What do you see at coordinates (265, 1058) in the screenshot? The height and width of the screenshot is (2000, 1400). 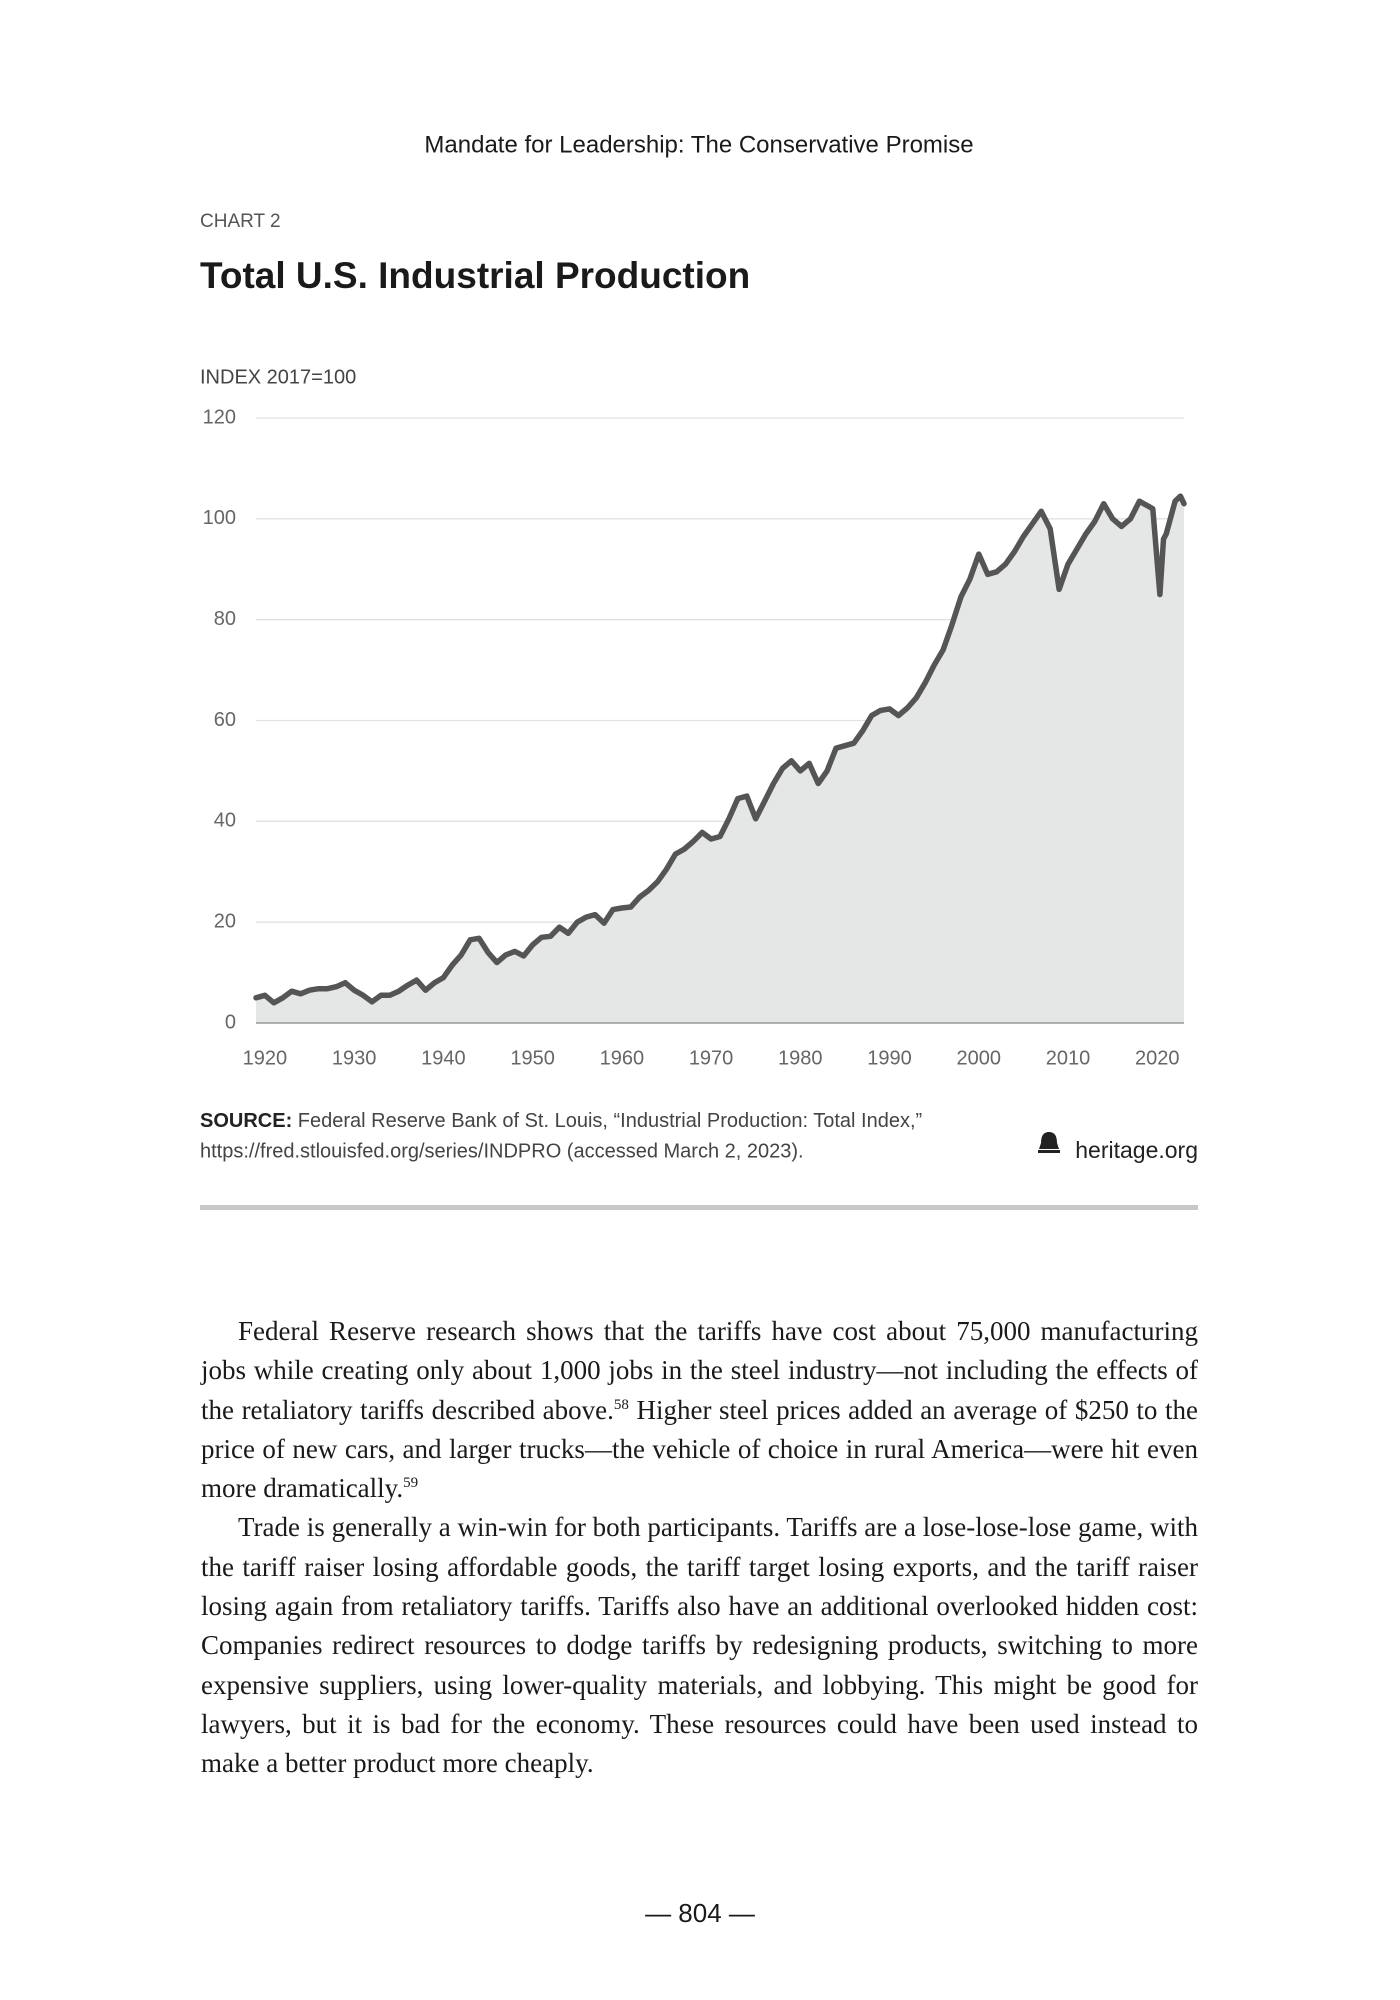 I see `x-tick-label: 1920` at bounding box center [265, 1058].